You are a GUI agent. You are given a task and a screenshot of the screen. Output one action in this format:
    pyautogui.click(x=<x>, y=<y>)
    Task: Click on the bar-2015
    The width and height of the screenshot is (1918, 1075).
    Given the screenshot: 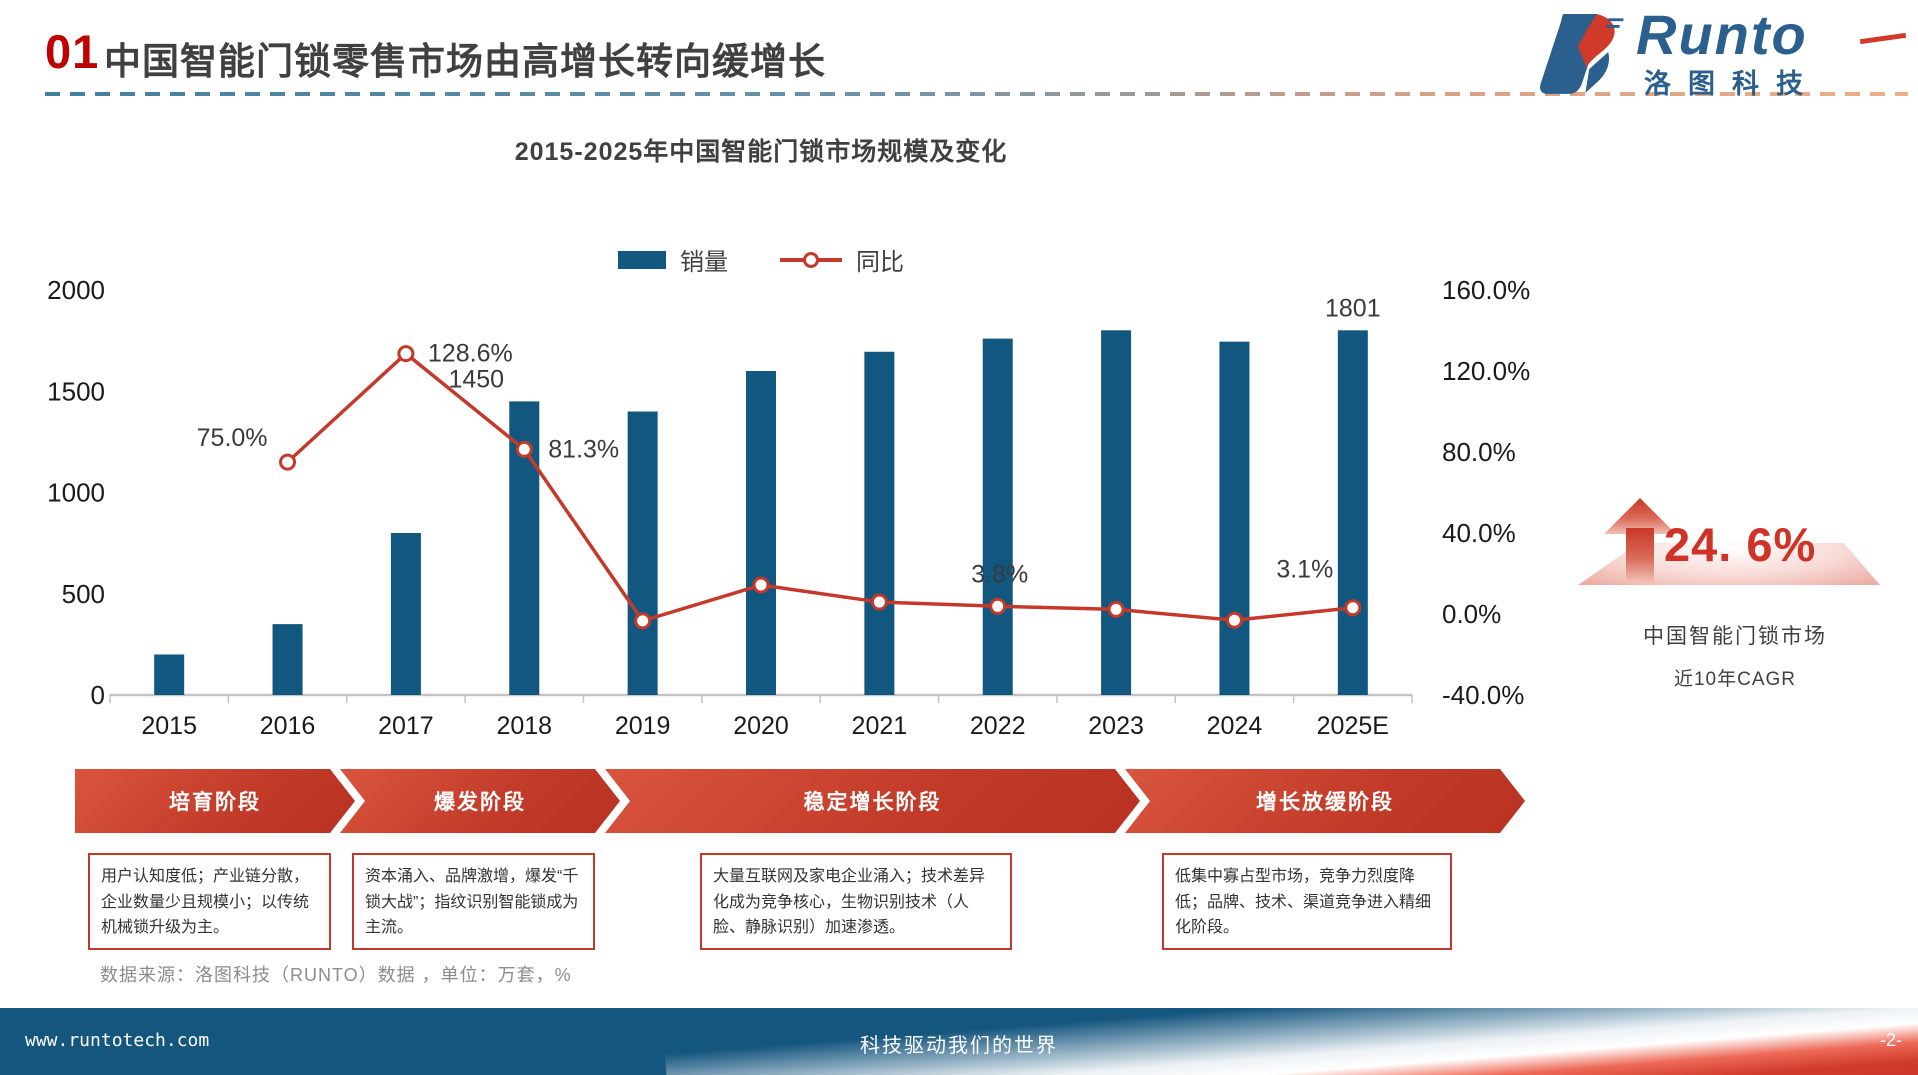 What is the action you would take?
    pyautogui.click(x=169, y=674)
    